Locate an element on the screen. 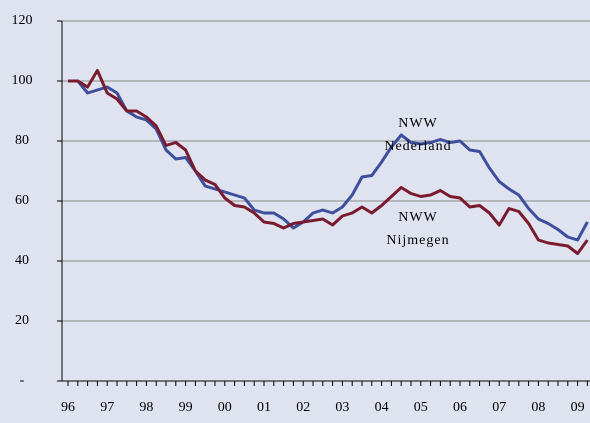 Image resolution: width=590 pixels, height=423 pixels. y-tick-label: 20 is located at coordinates (22, 320).